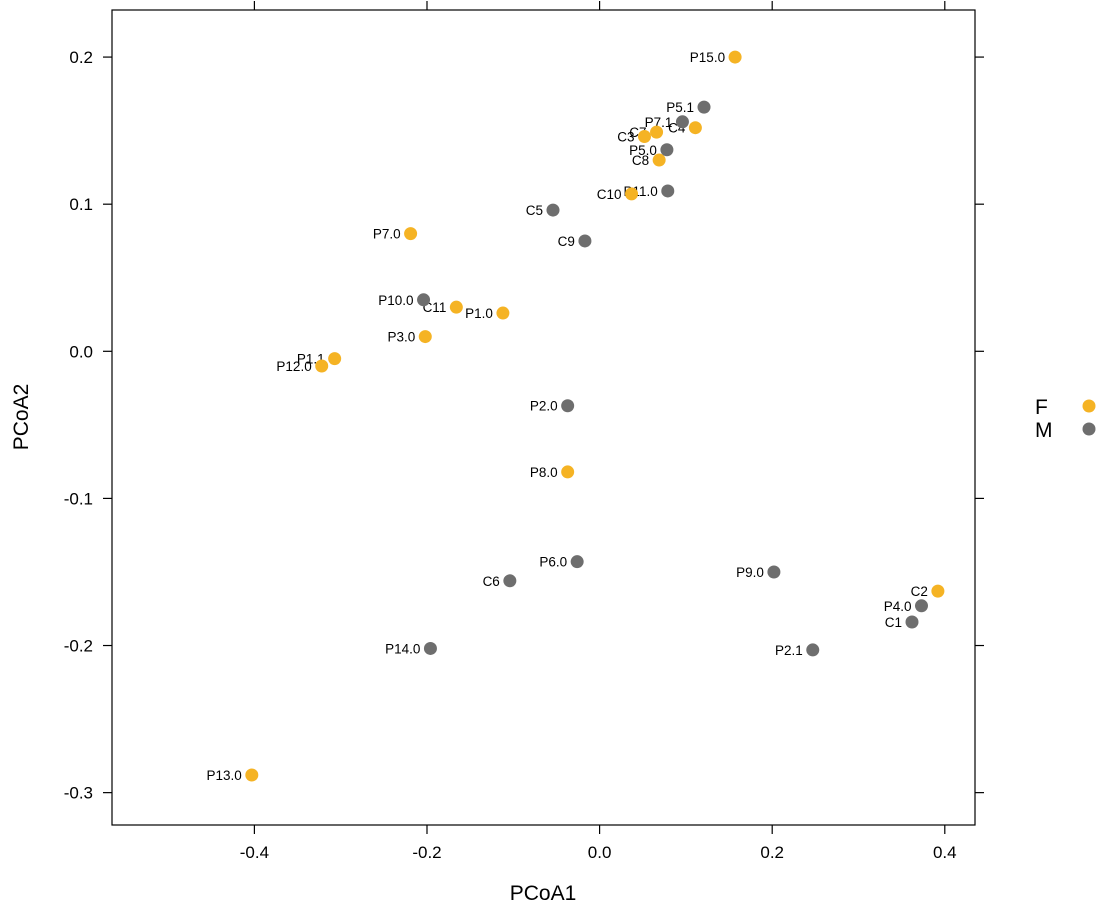  I want to click on point-label: P2.1, so click(789, 650).